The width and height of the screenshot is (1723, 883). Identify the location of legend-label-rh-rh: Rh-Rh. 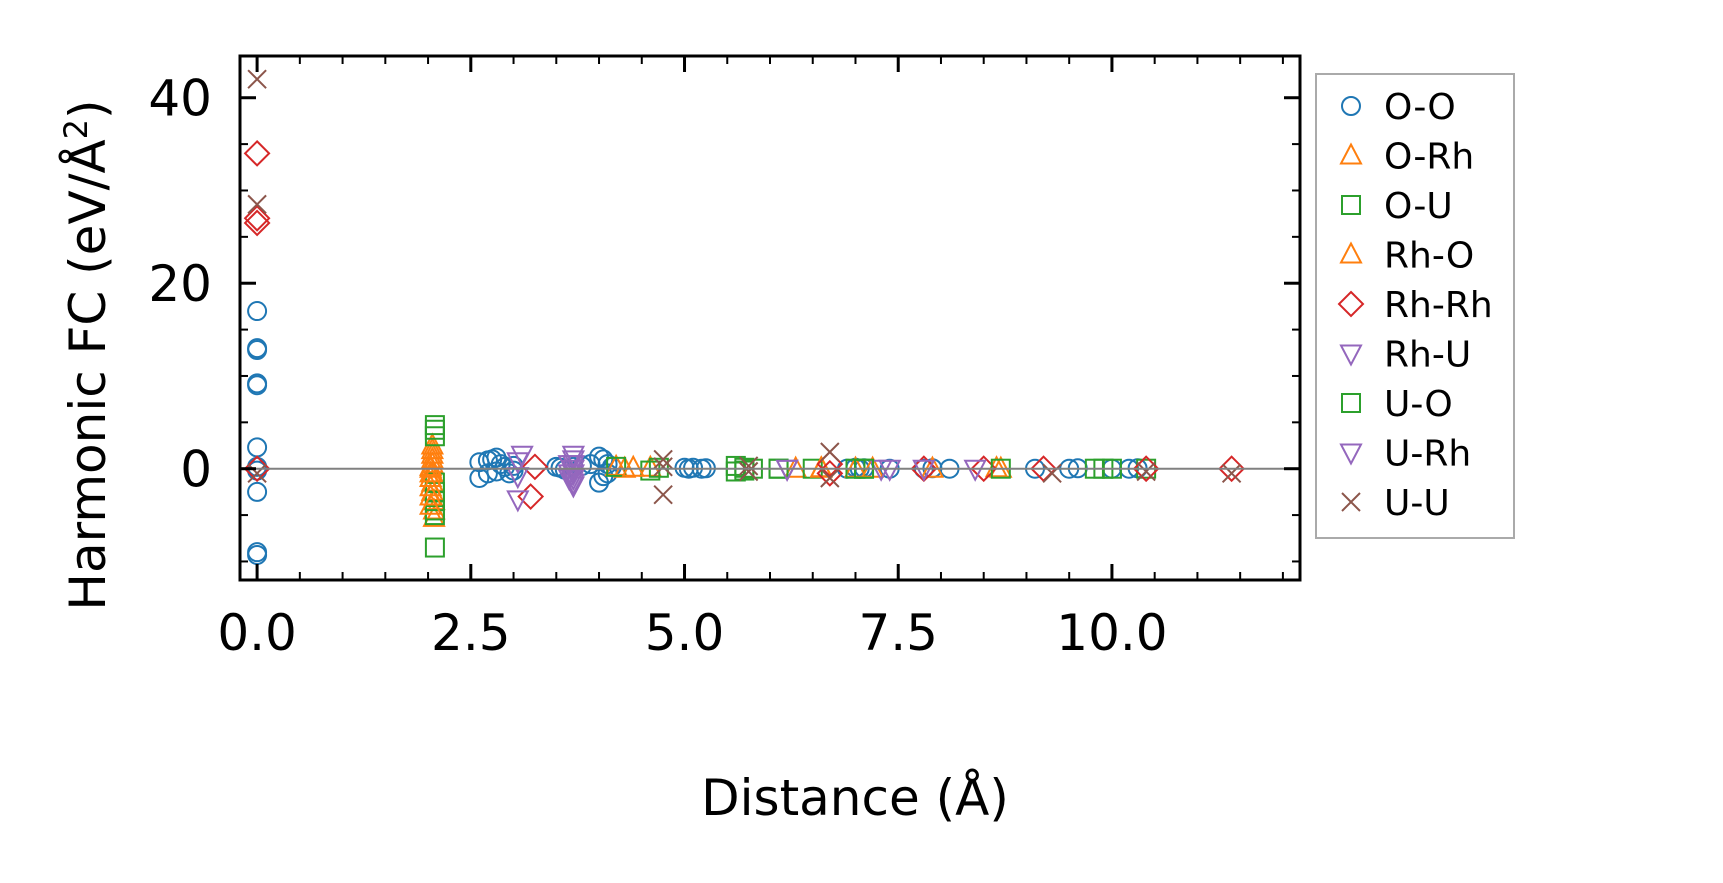
(1438, 305).